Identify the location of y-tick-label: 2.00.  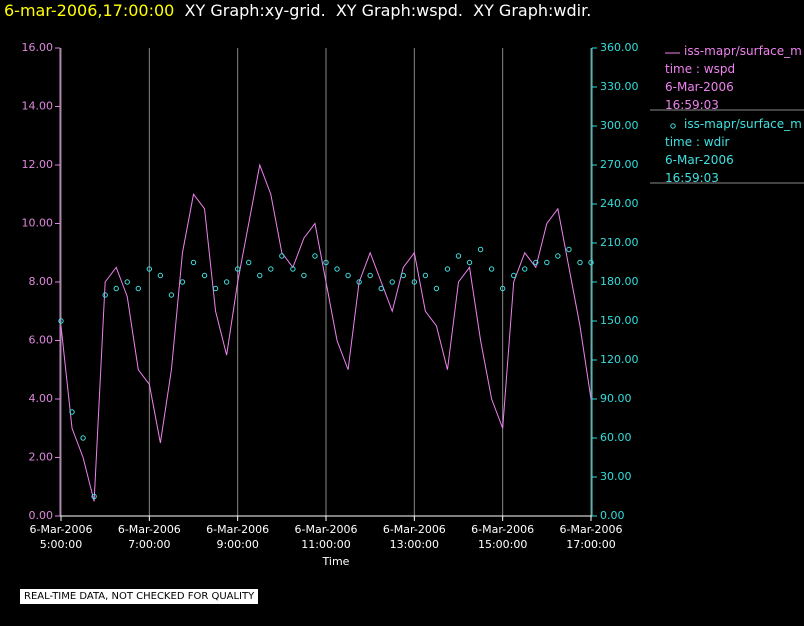
(41, 457).